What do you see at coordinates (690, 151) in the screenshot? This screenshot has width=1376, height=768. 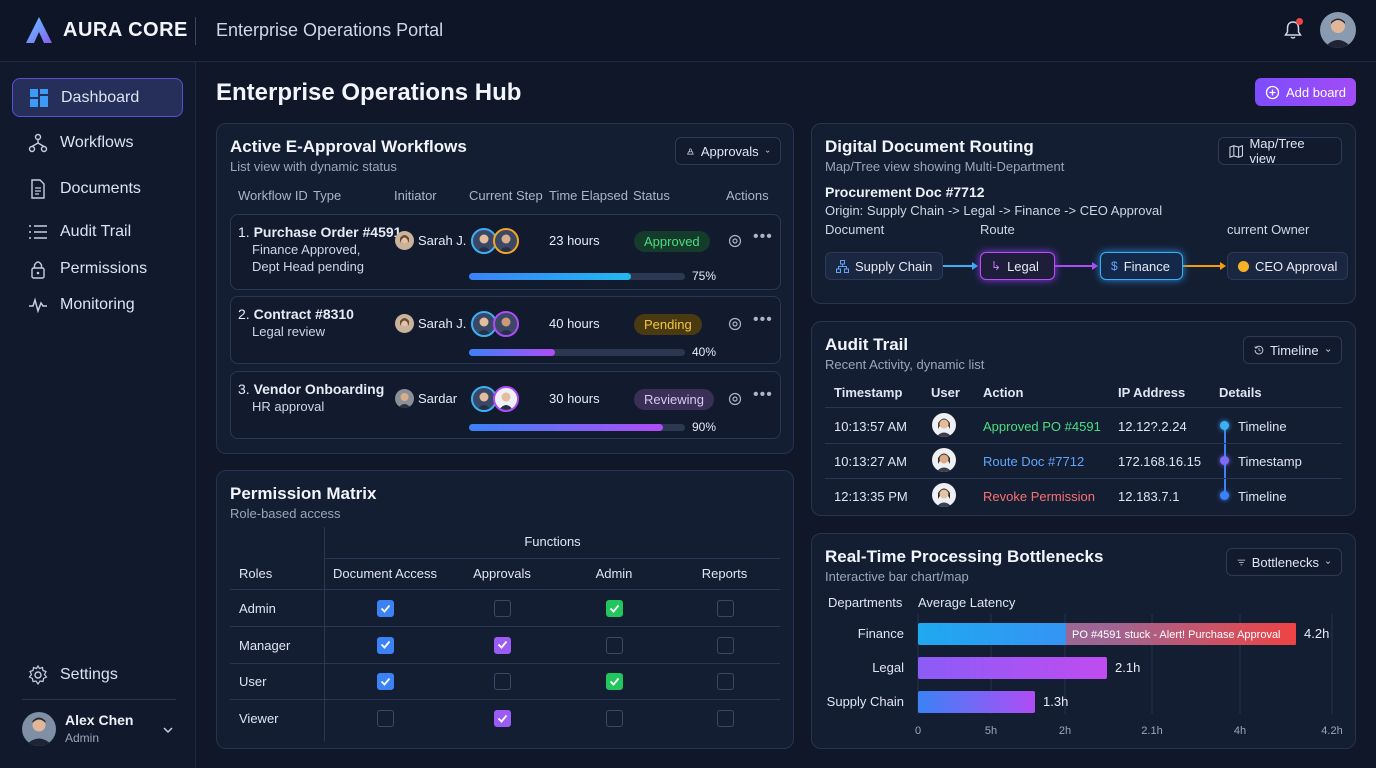 I see `approval-hand-icon` at bounding box center [690, 151].